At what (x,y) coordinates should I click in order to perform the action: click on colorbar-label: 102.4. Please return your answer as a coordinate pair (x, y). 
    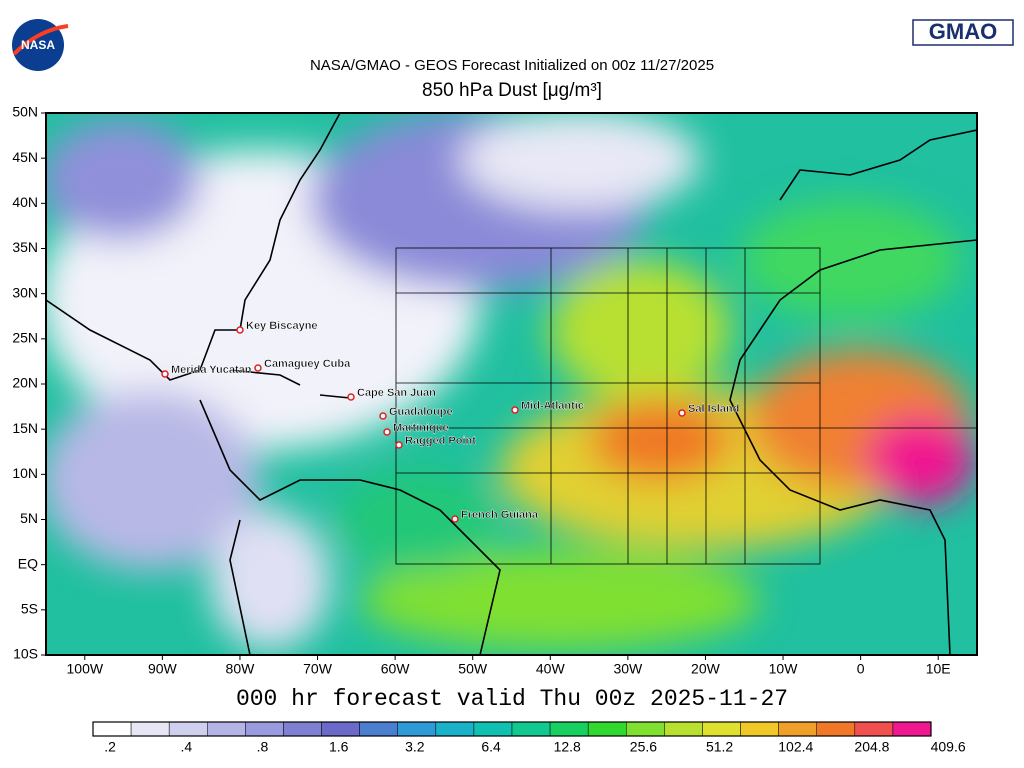
    Looking at the image, I should click on (795, 747).